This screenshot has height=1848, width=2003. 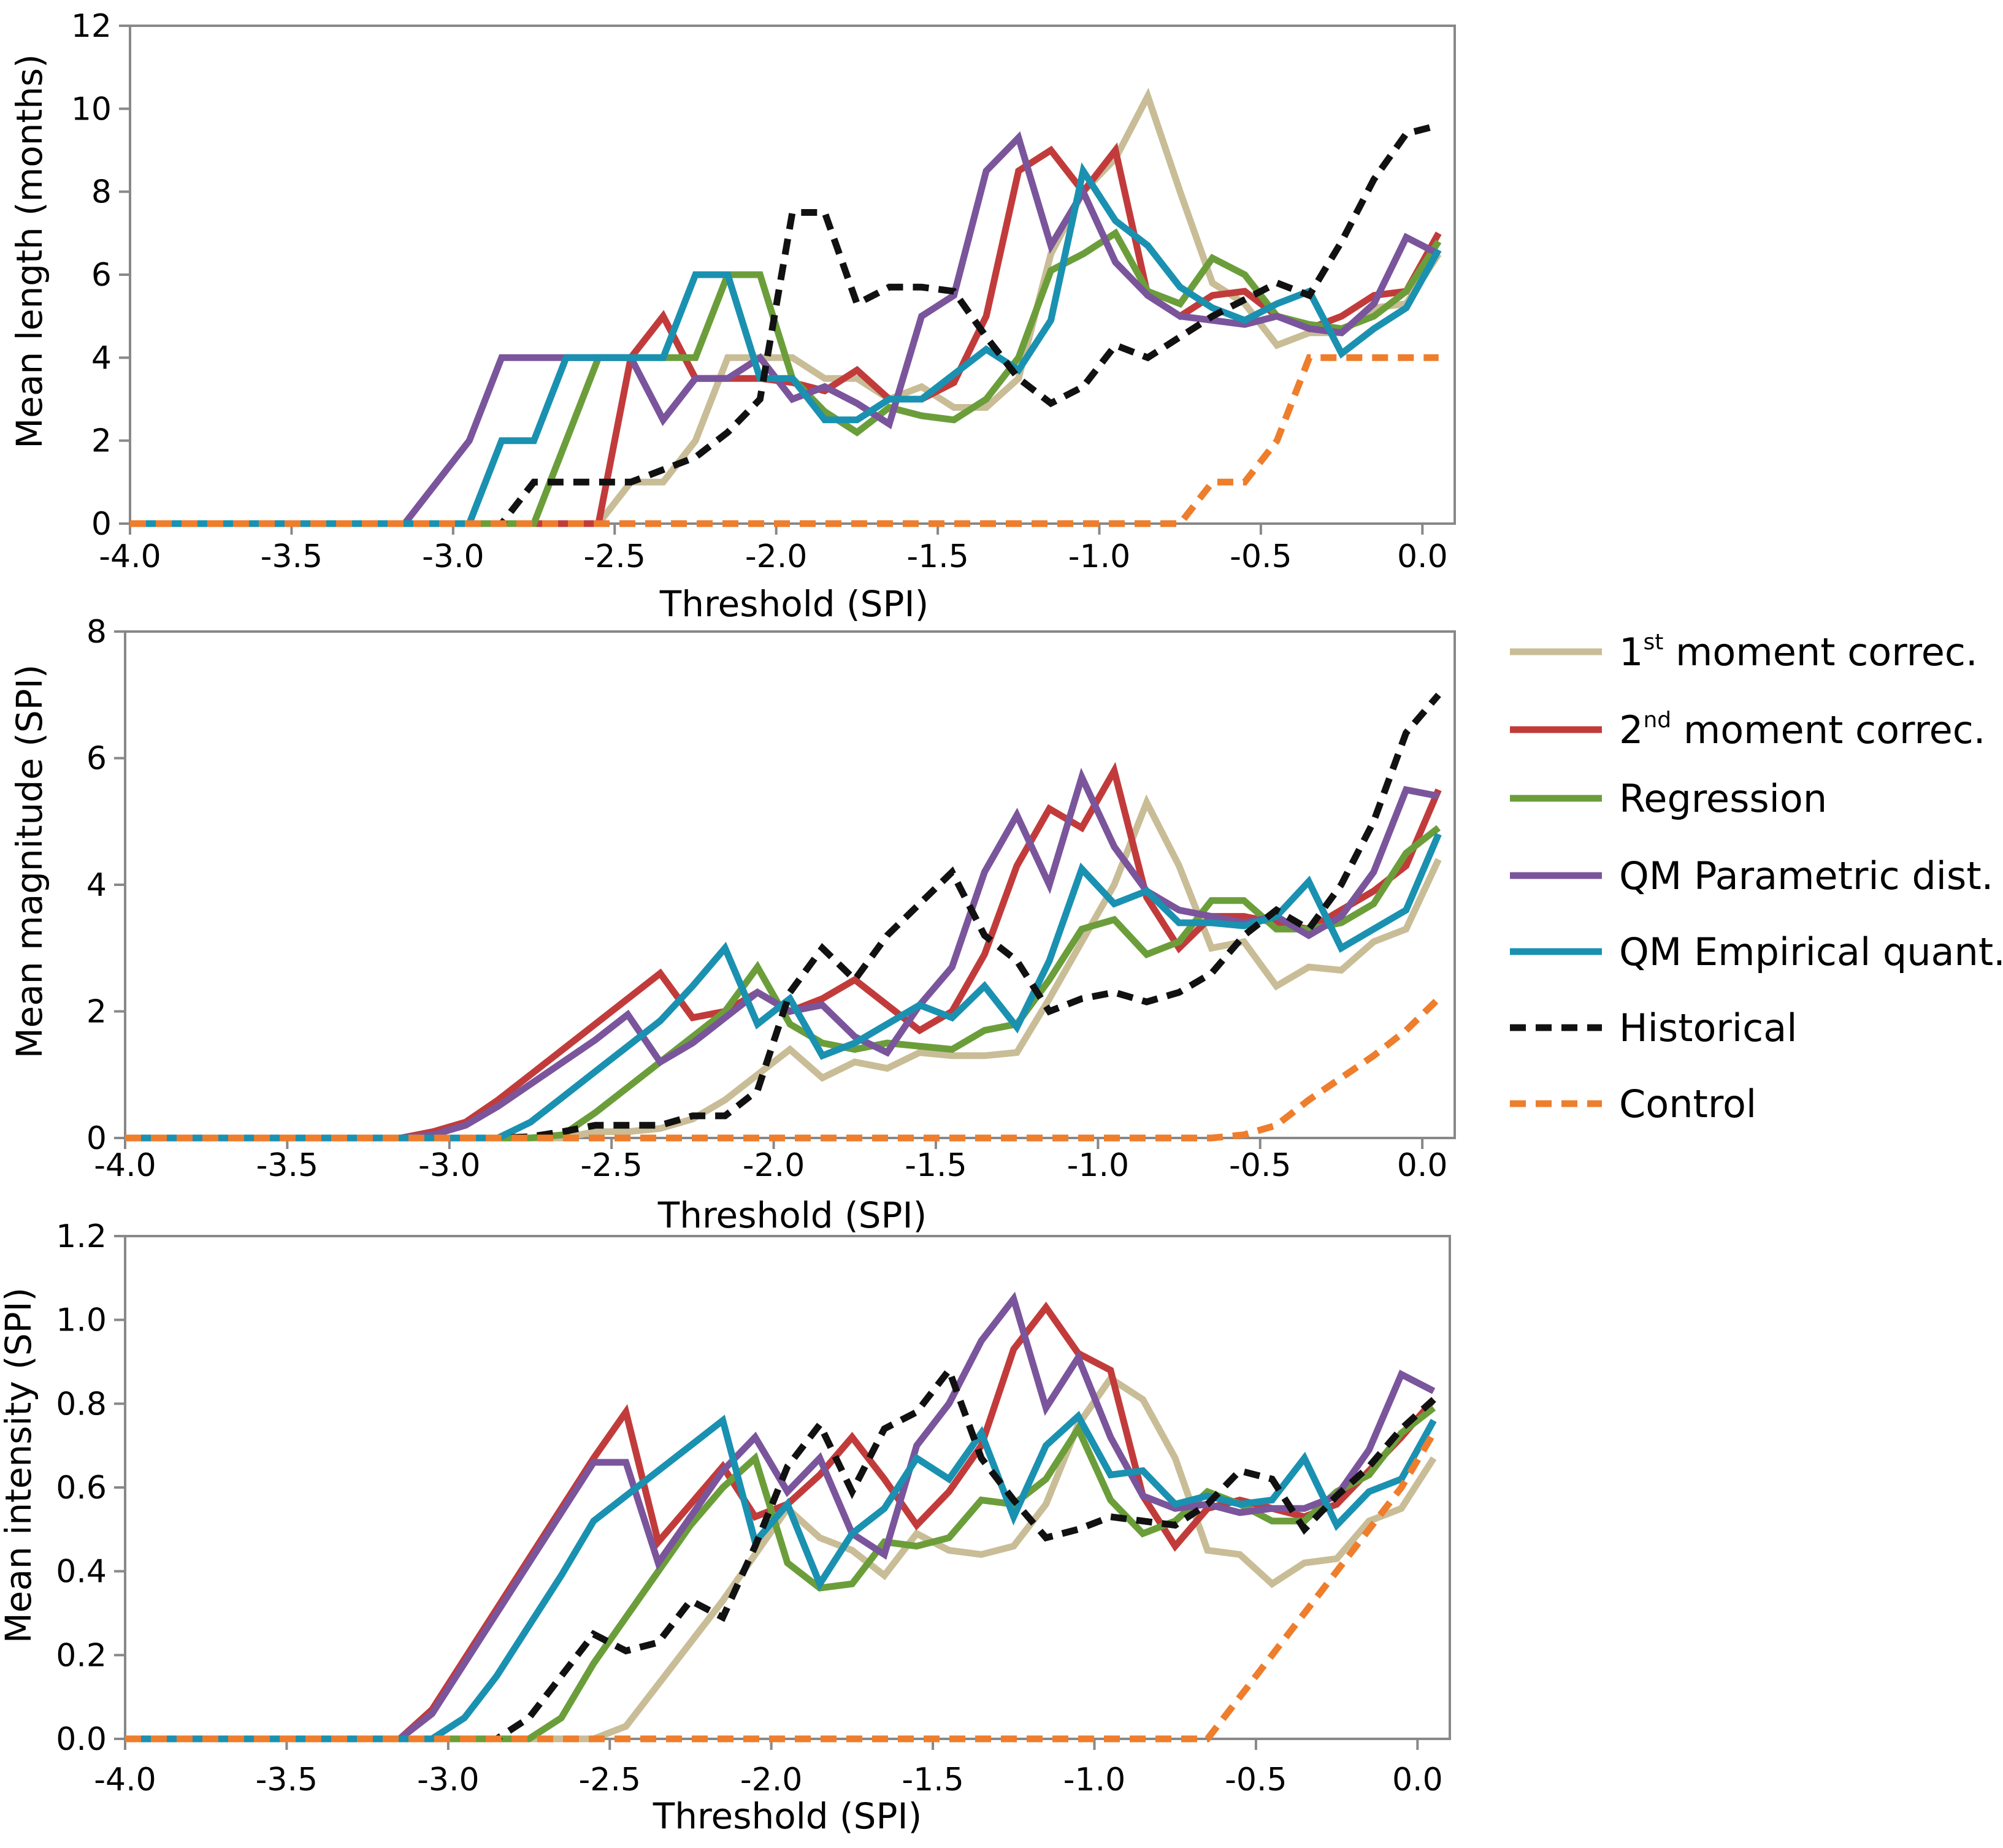 What do you see at coordinates (792, 1215) in the screenshot?
I see `panel-magnitude-xlabel: Threshold (SPI)` at bounding box center [792, 1215].